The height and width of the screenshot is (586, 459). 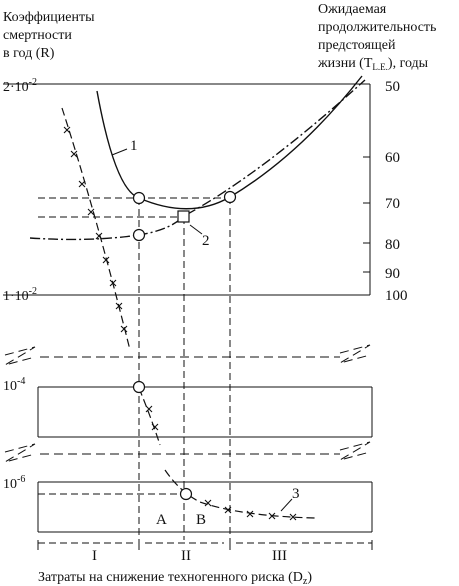 What do you see at coordinates (186, 494) in the screenshot?
I see `curve-3-point-B` at bounding box center [186, 494].